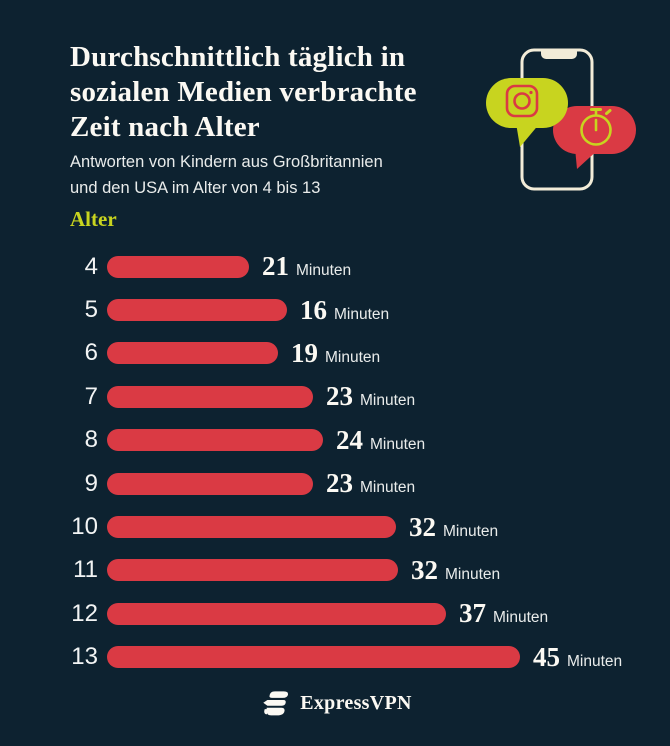 The width and height of the screenshot is (670, 746). Describe the element at coordinates (313, 309) in the screenshot. I see `value-number: 16` at that location.